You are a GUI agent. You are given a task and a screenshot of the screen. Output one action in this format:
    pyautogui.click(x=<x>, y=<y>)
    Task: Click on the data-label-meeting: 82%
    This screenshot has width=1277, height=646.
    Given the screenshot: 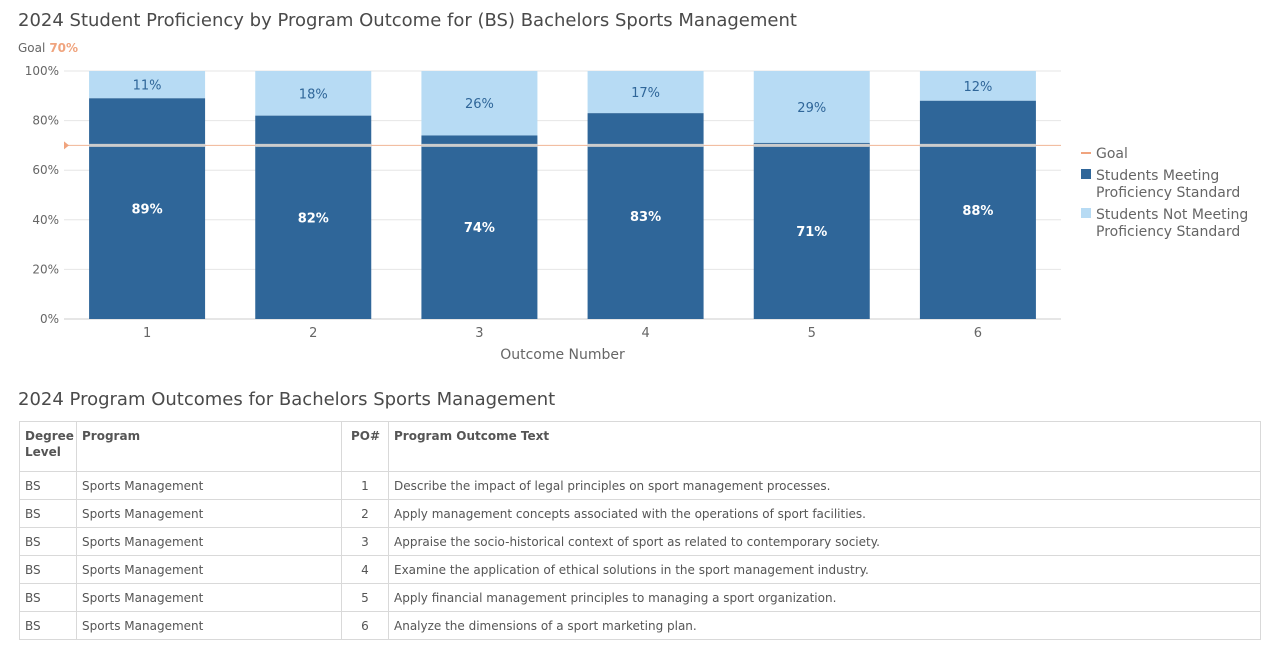 What is the action you would take?
    pyautogui.click(x=313, y=218)
    